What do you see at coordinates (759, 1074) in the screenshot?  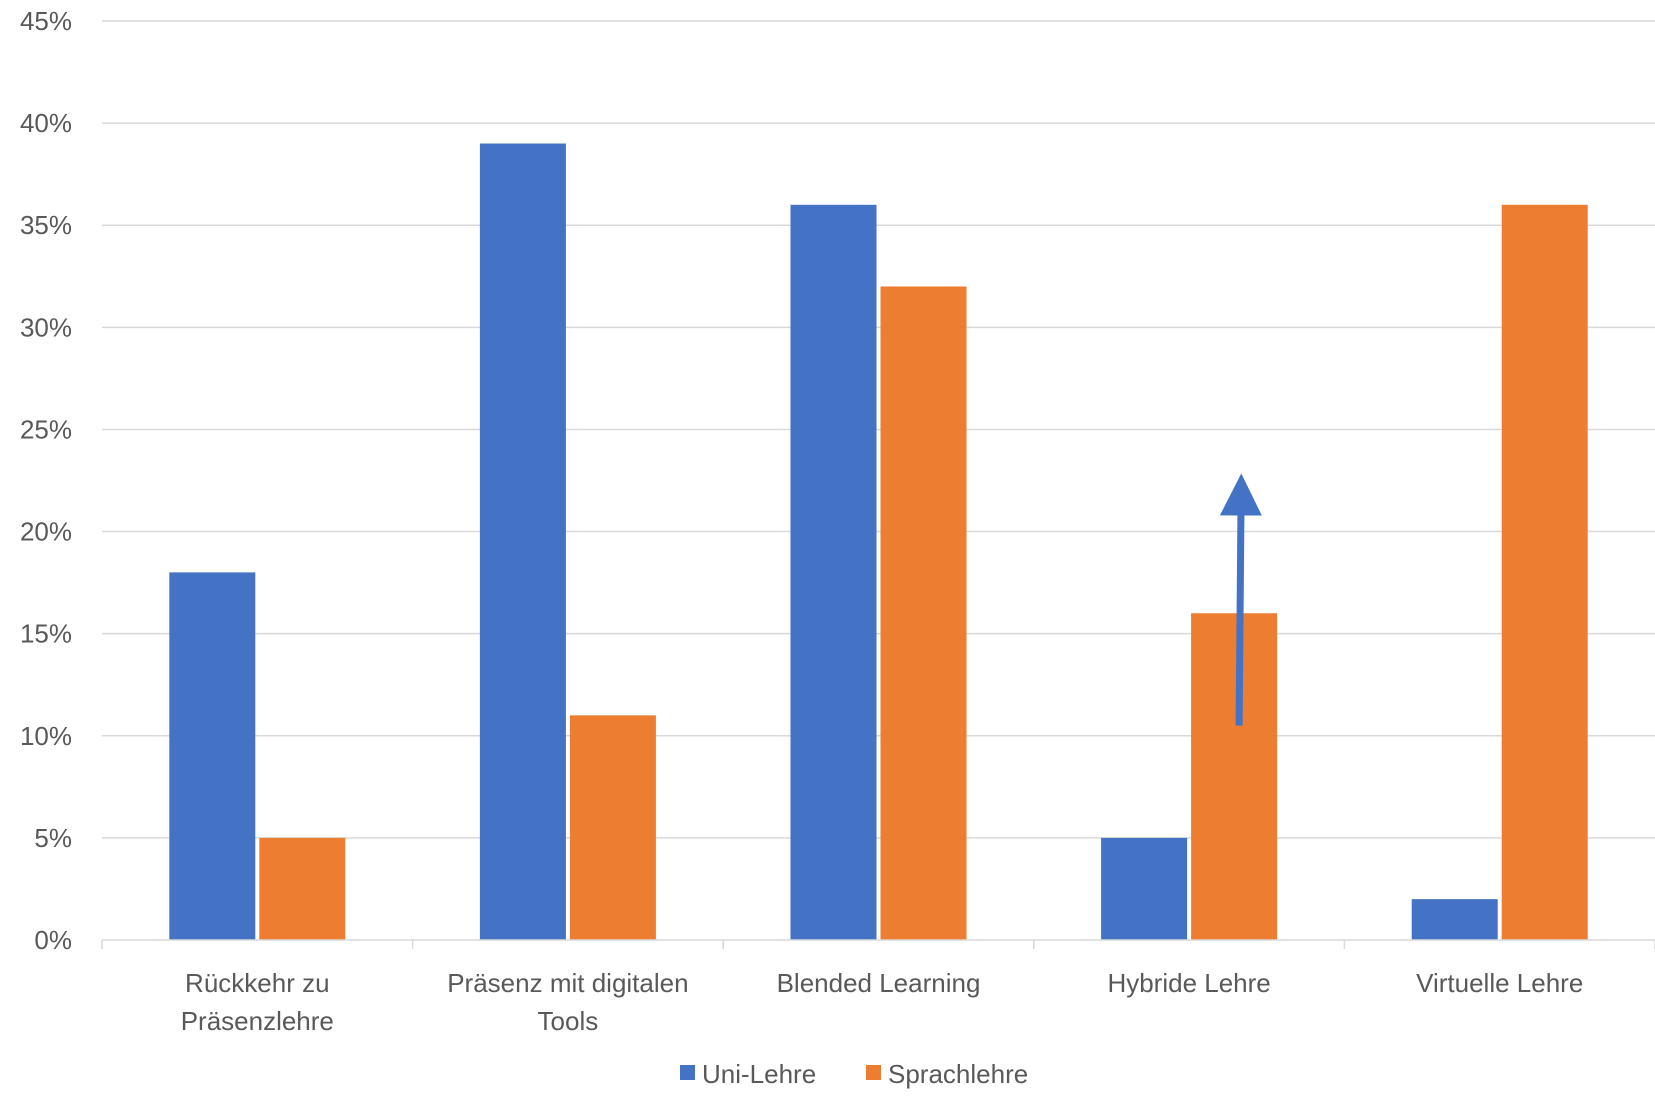 I see `legend-label: Uni-Lehre` at bounding box center [759, 1074].